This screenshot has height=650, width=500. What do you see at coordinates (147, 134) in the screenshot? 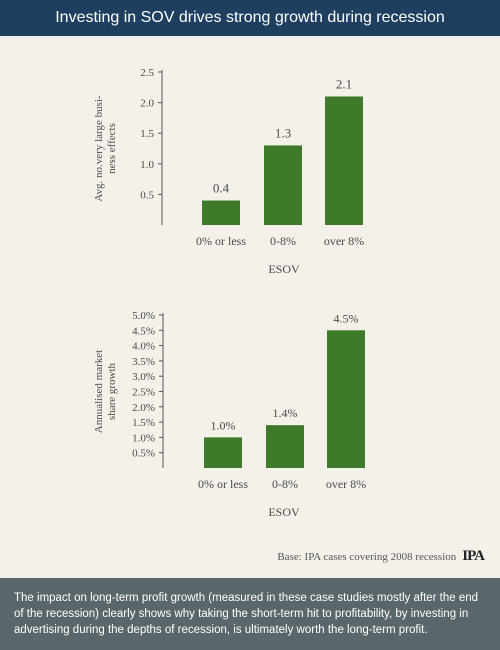
I see `y-tick-label: 1.5` at bounding box center [147, 134].